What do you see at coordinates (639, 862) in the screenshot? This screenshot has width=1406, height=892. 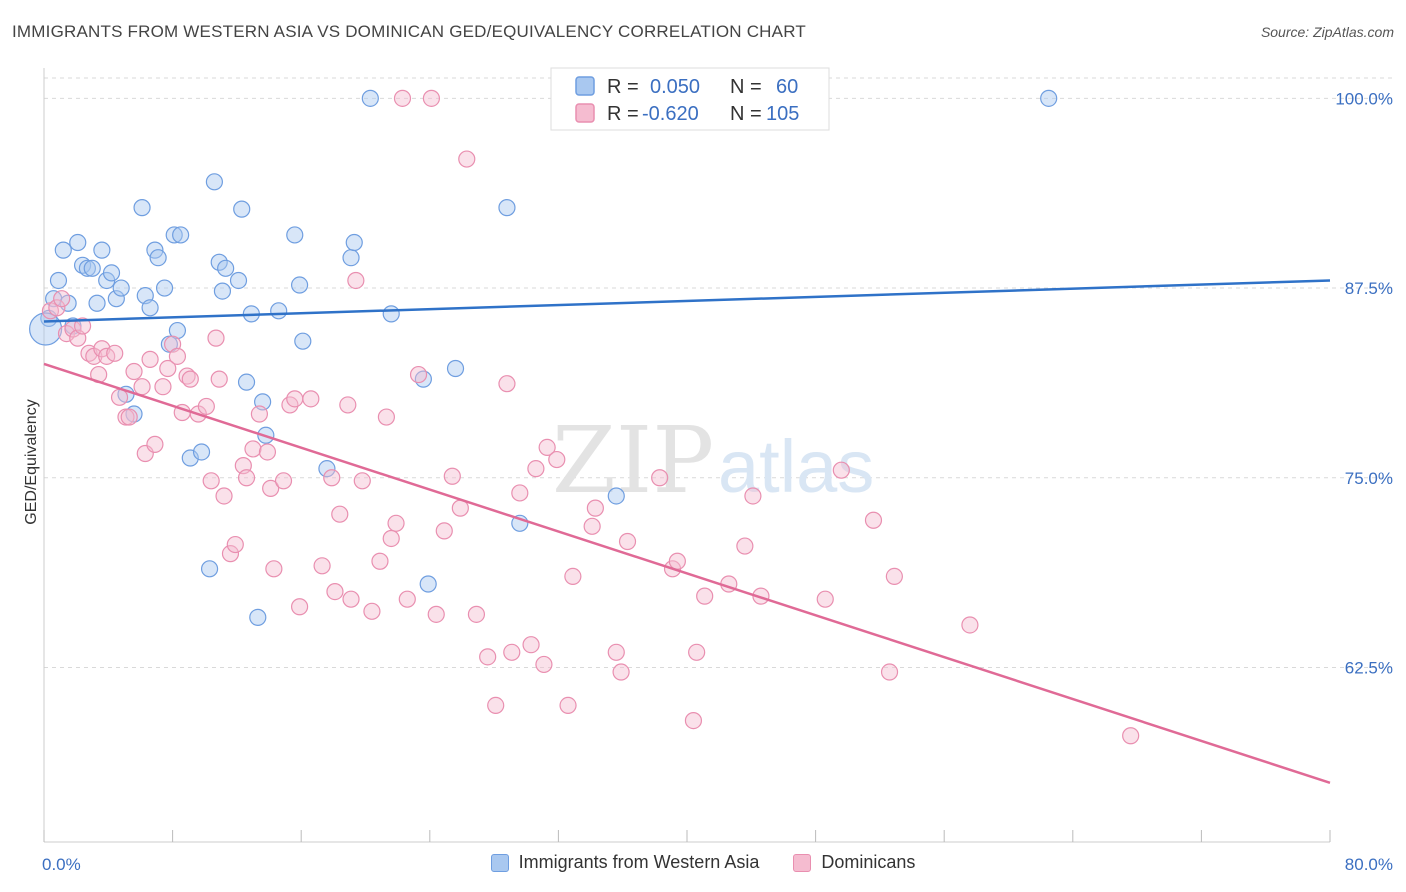 I see `legend-label-western-asia: Immigrants from Western Asia` at bounding box center [639, 862].